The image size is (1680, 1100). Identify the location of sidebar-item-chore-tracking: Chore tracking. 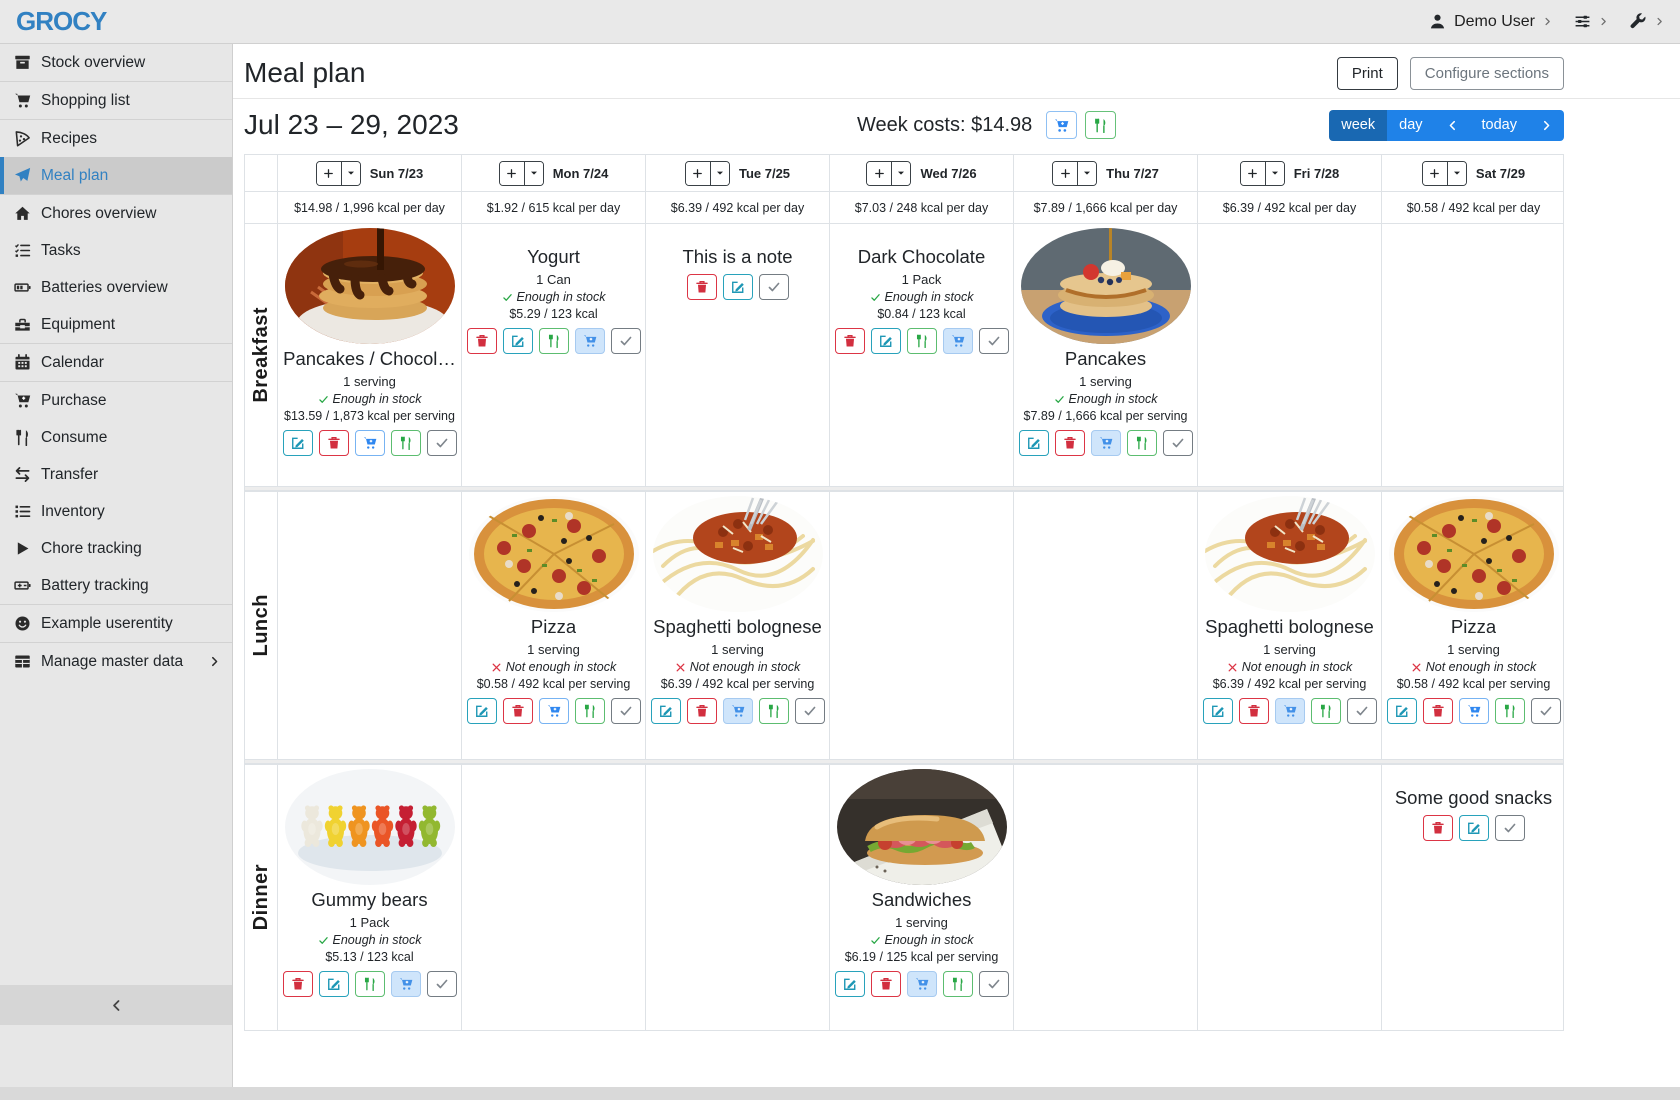
(116, 548).